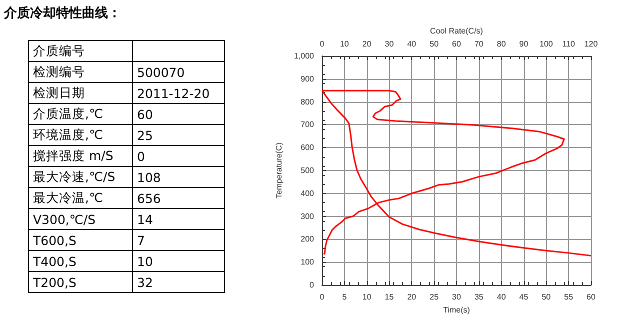  What do you see at coordinates (80, 114) in the screenshot?
I see `category-label: 介质温度,℃` at bounding box center [80, 114].